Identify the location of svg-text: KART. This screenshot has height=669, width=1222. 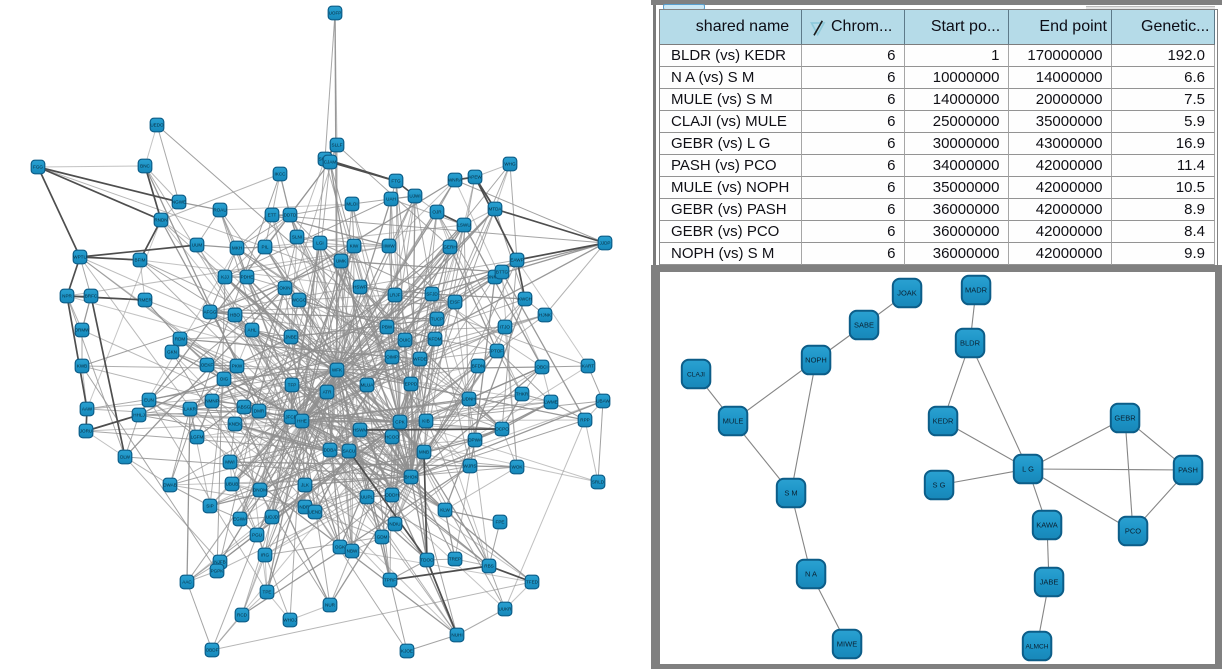
(588, 366).